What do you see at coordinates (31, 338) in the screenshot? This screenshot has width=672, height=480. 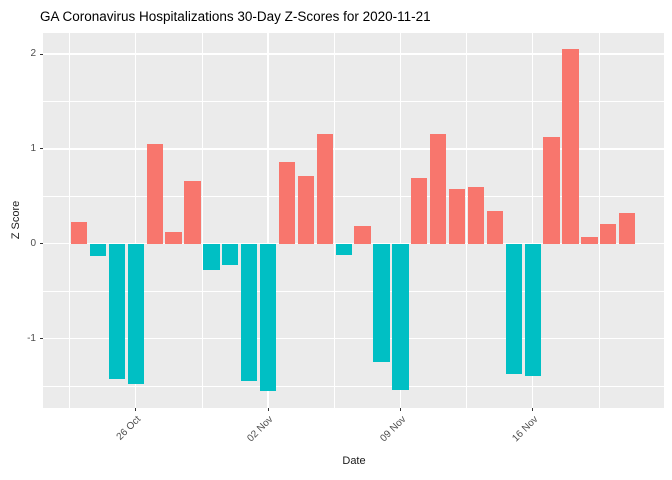 I see `y-tick-label: -1` at bounding box center [31, 338].